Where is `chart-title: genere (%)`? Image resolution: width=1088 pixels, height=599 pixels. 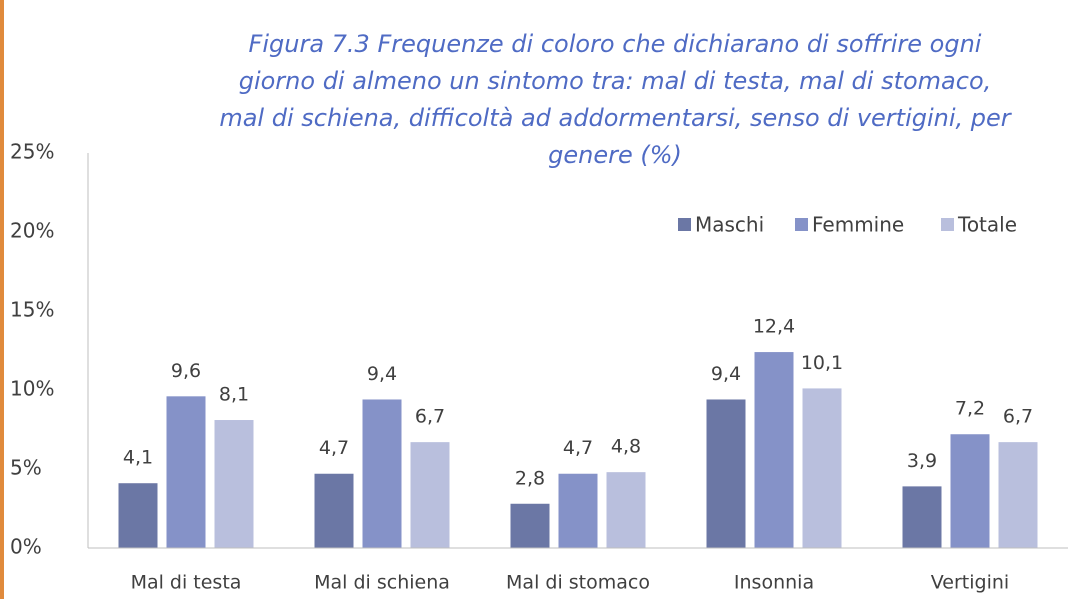 chart-title: genere (%) is located at coordinates (615, 155).